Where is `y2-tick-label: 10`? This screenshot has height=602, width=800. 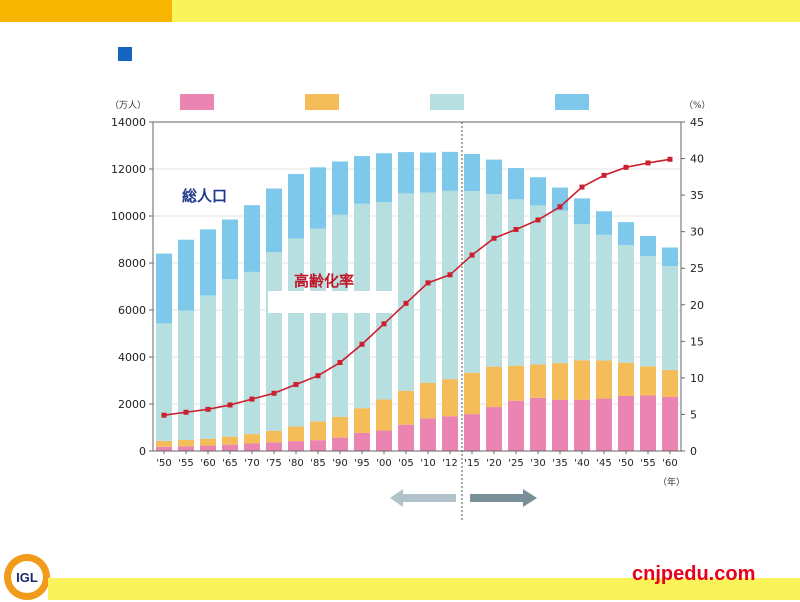 y2-tick-label: 10 is located at coordinates (697, 378).